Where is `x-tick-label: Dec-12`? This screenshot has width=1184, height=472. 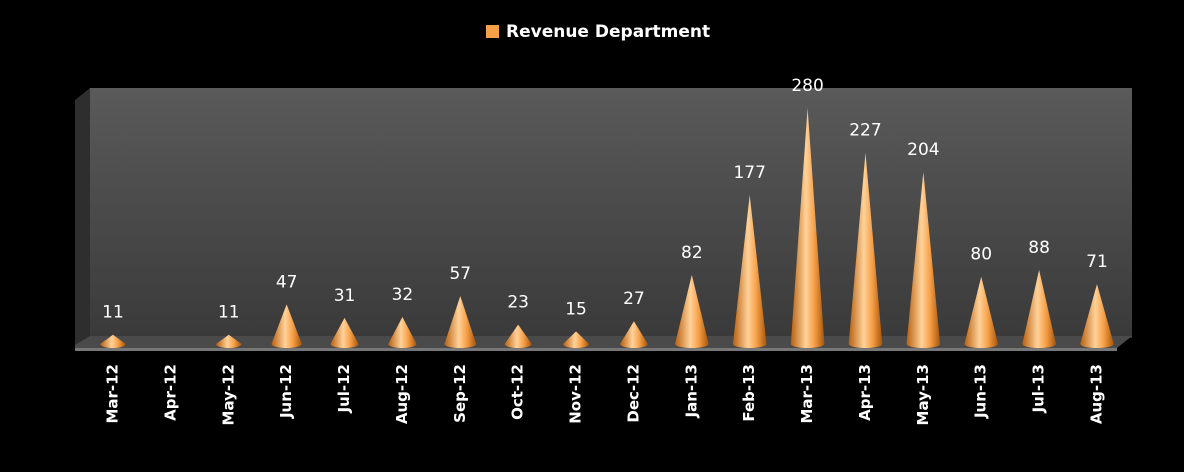
x-tick-label: Dec-12 is located at coordinates (633, 393).